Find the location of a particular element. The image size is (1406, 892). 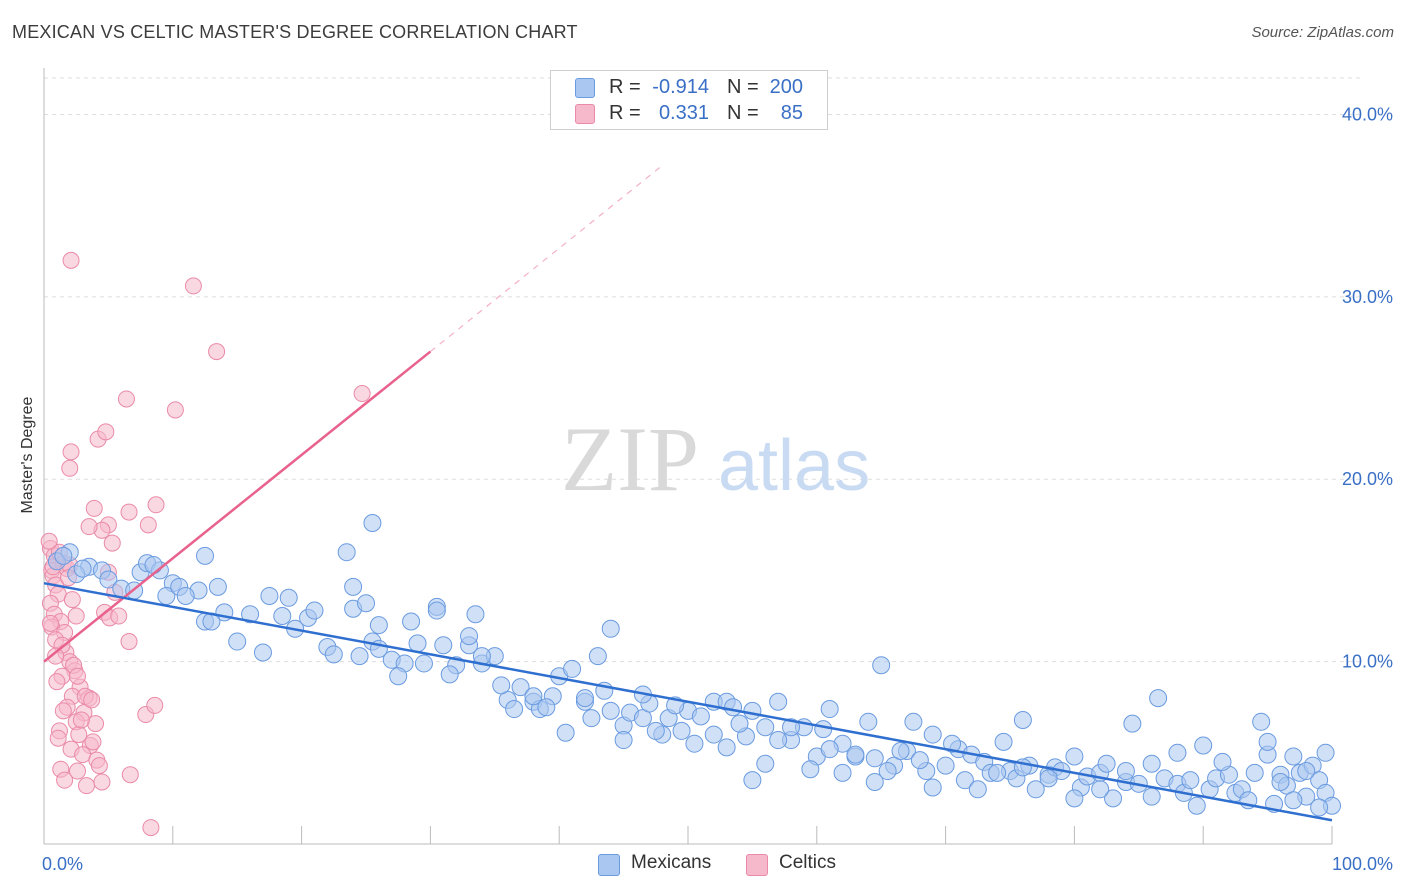

n-value: 200 is located at coordinates (786, 87).